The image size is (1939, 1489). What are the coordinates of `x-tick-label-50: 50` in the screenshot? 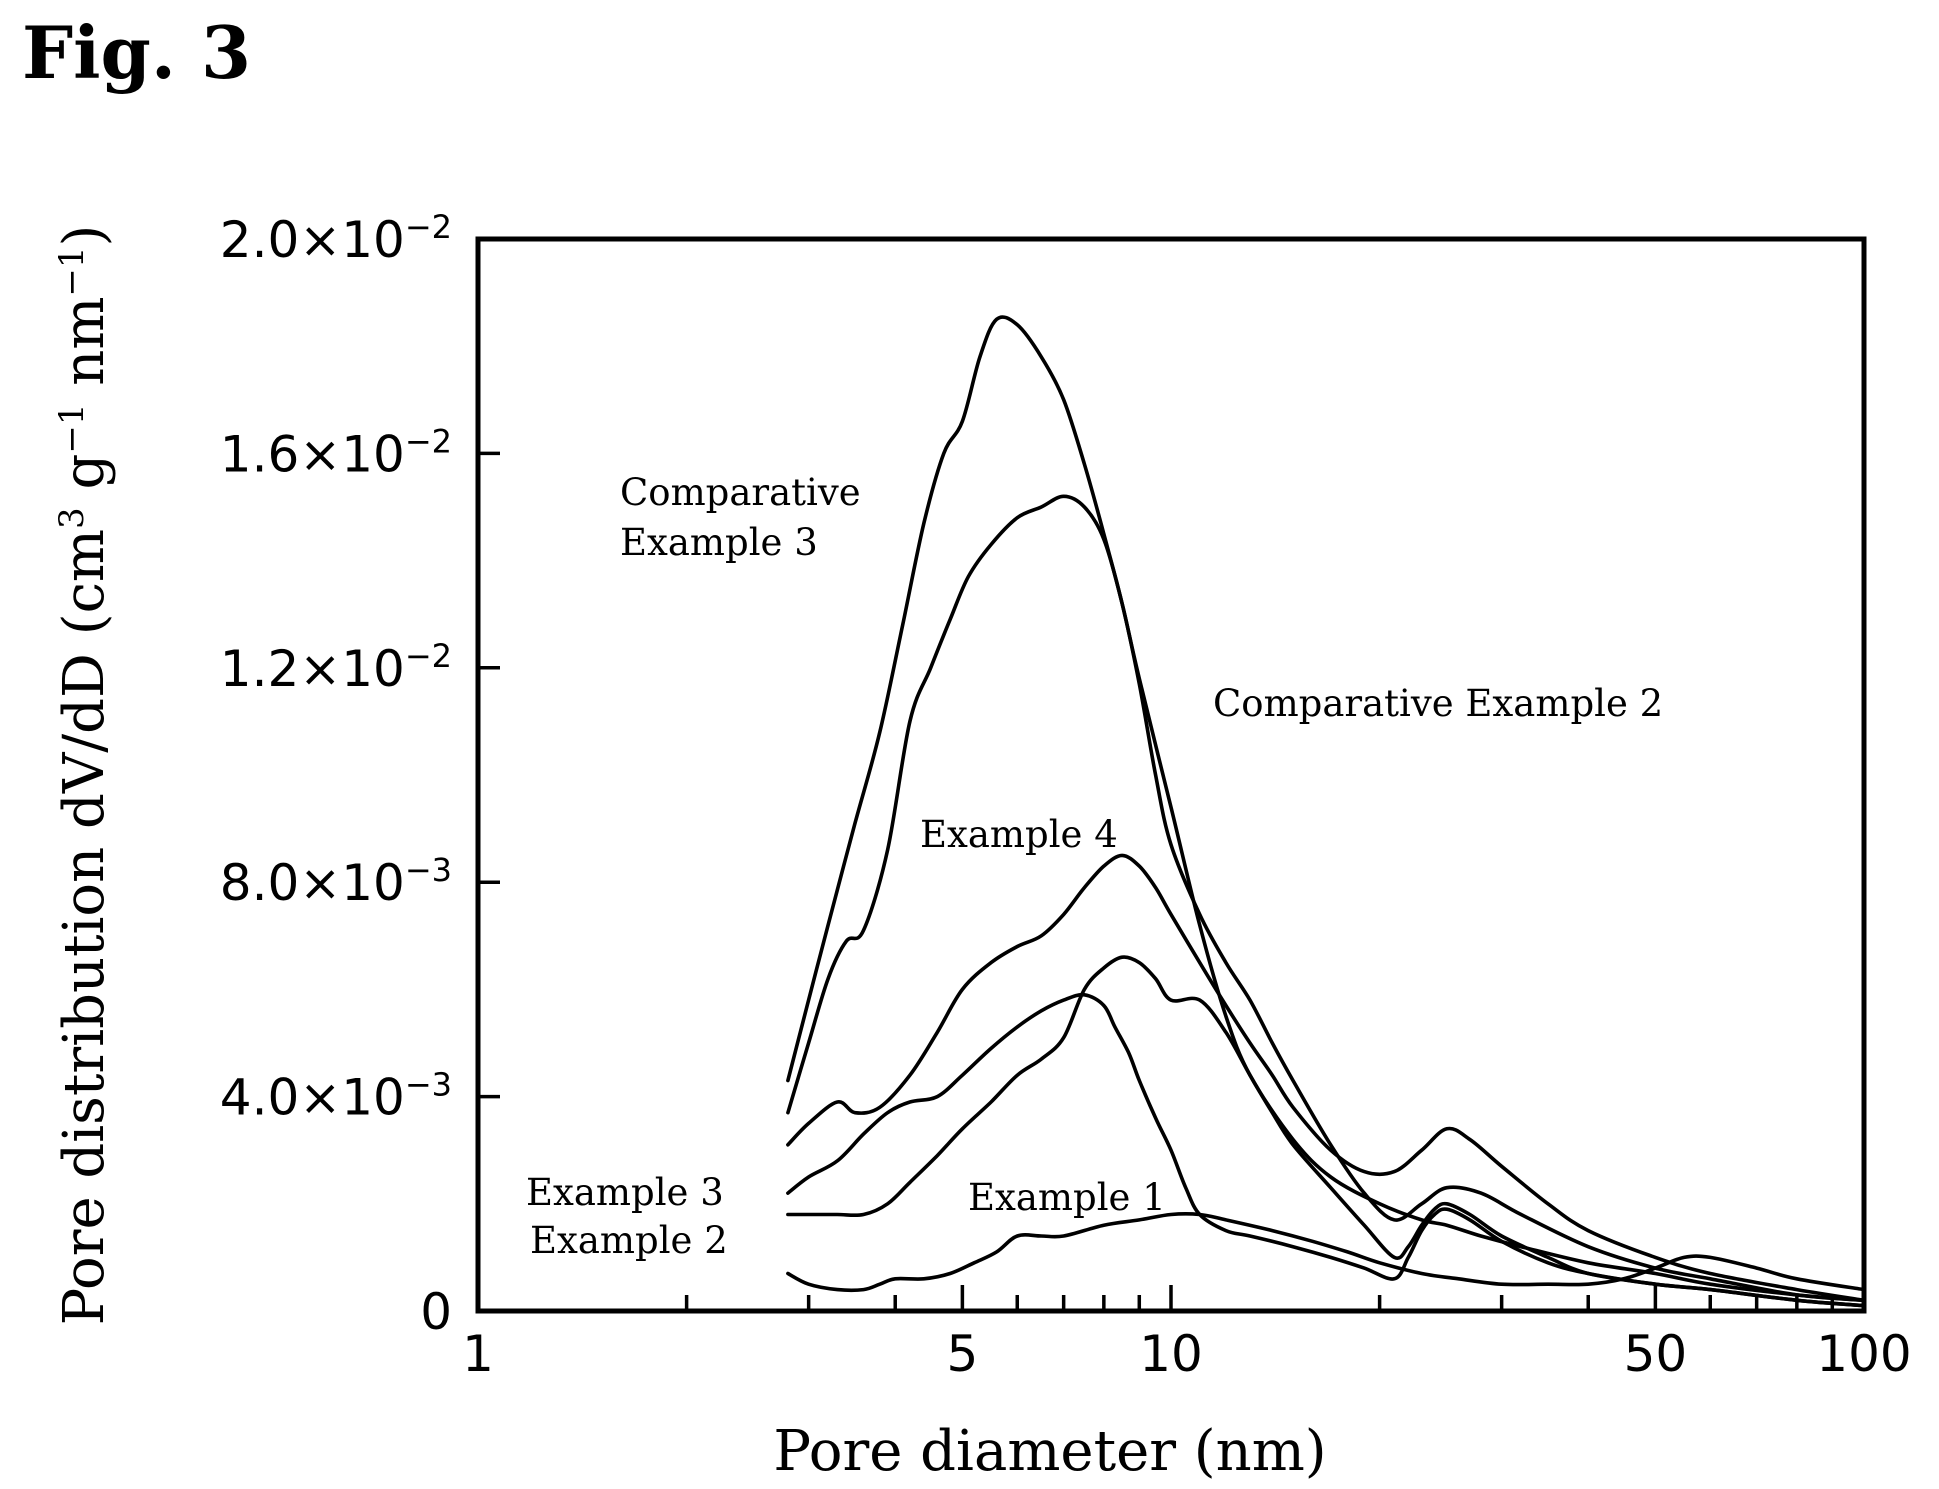 It's located at (1656, 1354).